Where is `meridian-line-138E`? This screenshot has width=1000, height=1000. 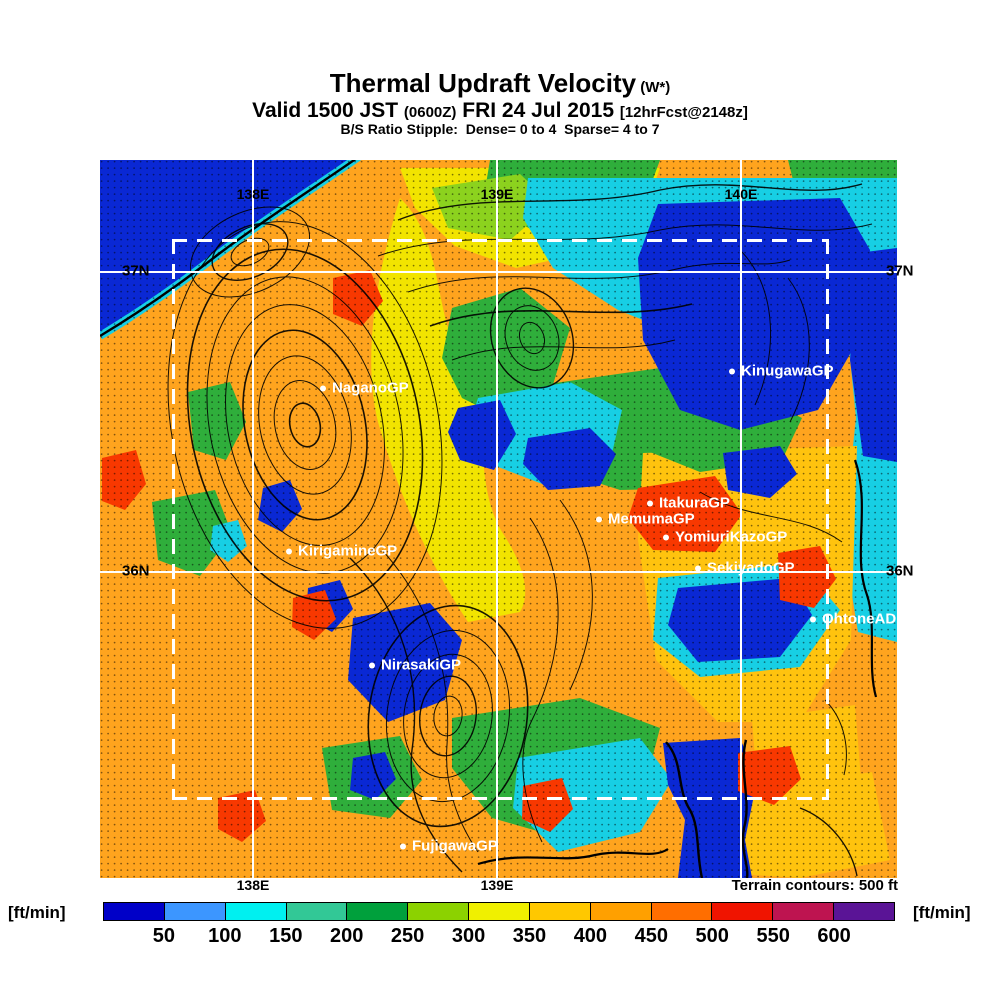
meridian-line-138E is located at coordinates (253, 519).